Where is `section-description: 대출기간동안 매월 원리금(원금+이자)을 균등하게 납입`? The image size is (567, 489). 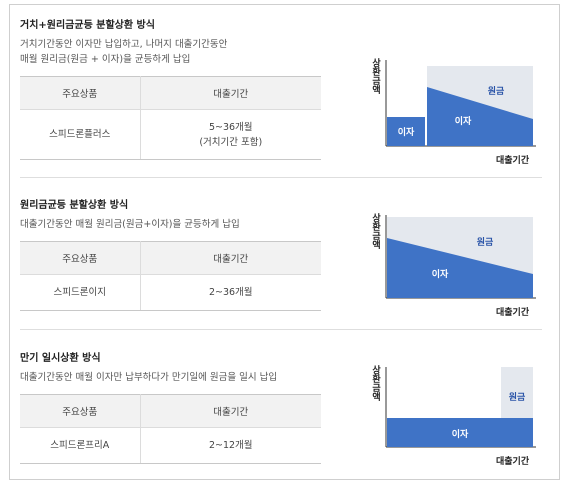
section-description: 대출기간동안 매월 원리금(원금+이자)을 균등하게 납입 is located at coordinates (130, 224).